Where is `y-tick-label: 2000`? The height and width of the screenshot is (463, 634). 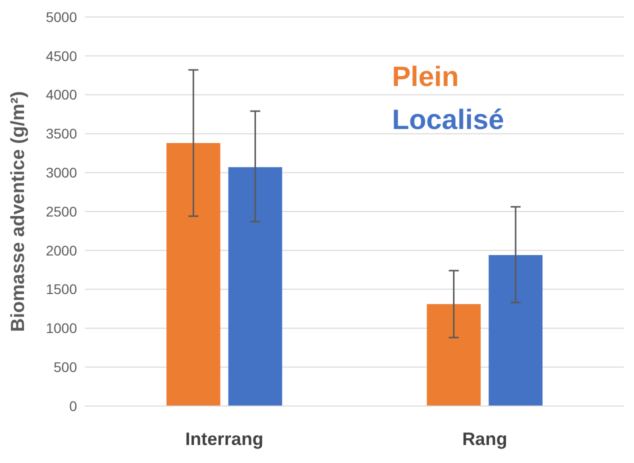
y-tick-label: 2000 is located at coordinates (62, 250).